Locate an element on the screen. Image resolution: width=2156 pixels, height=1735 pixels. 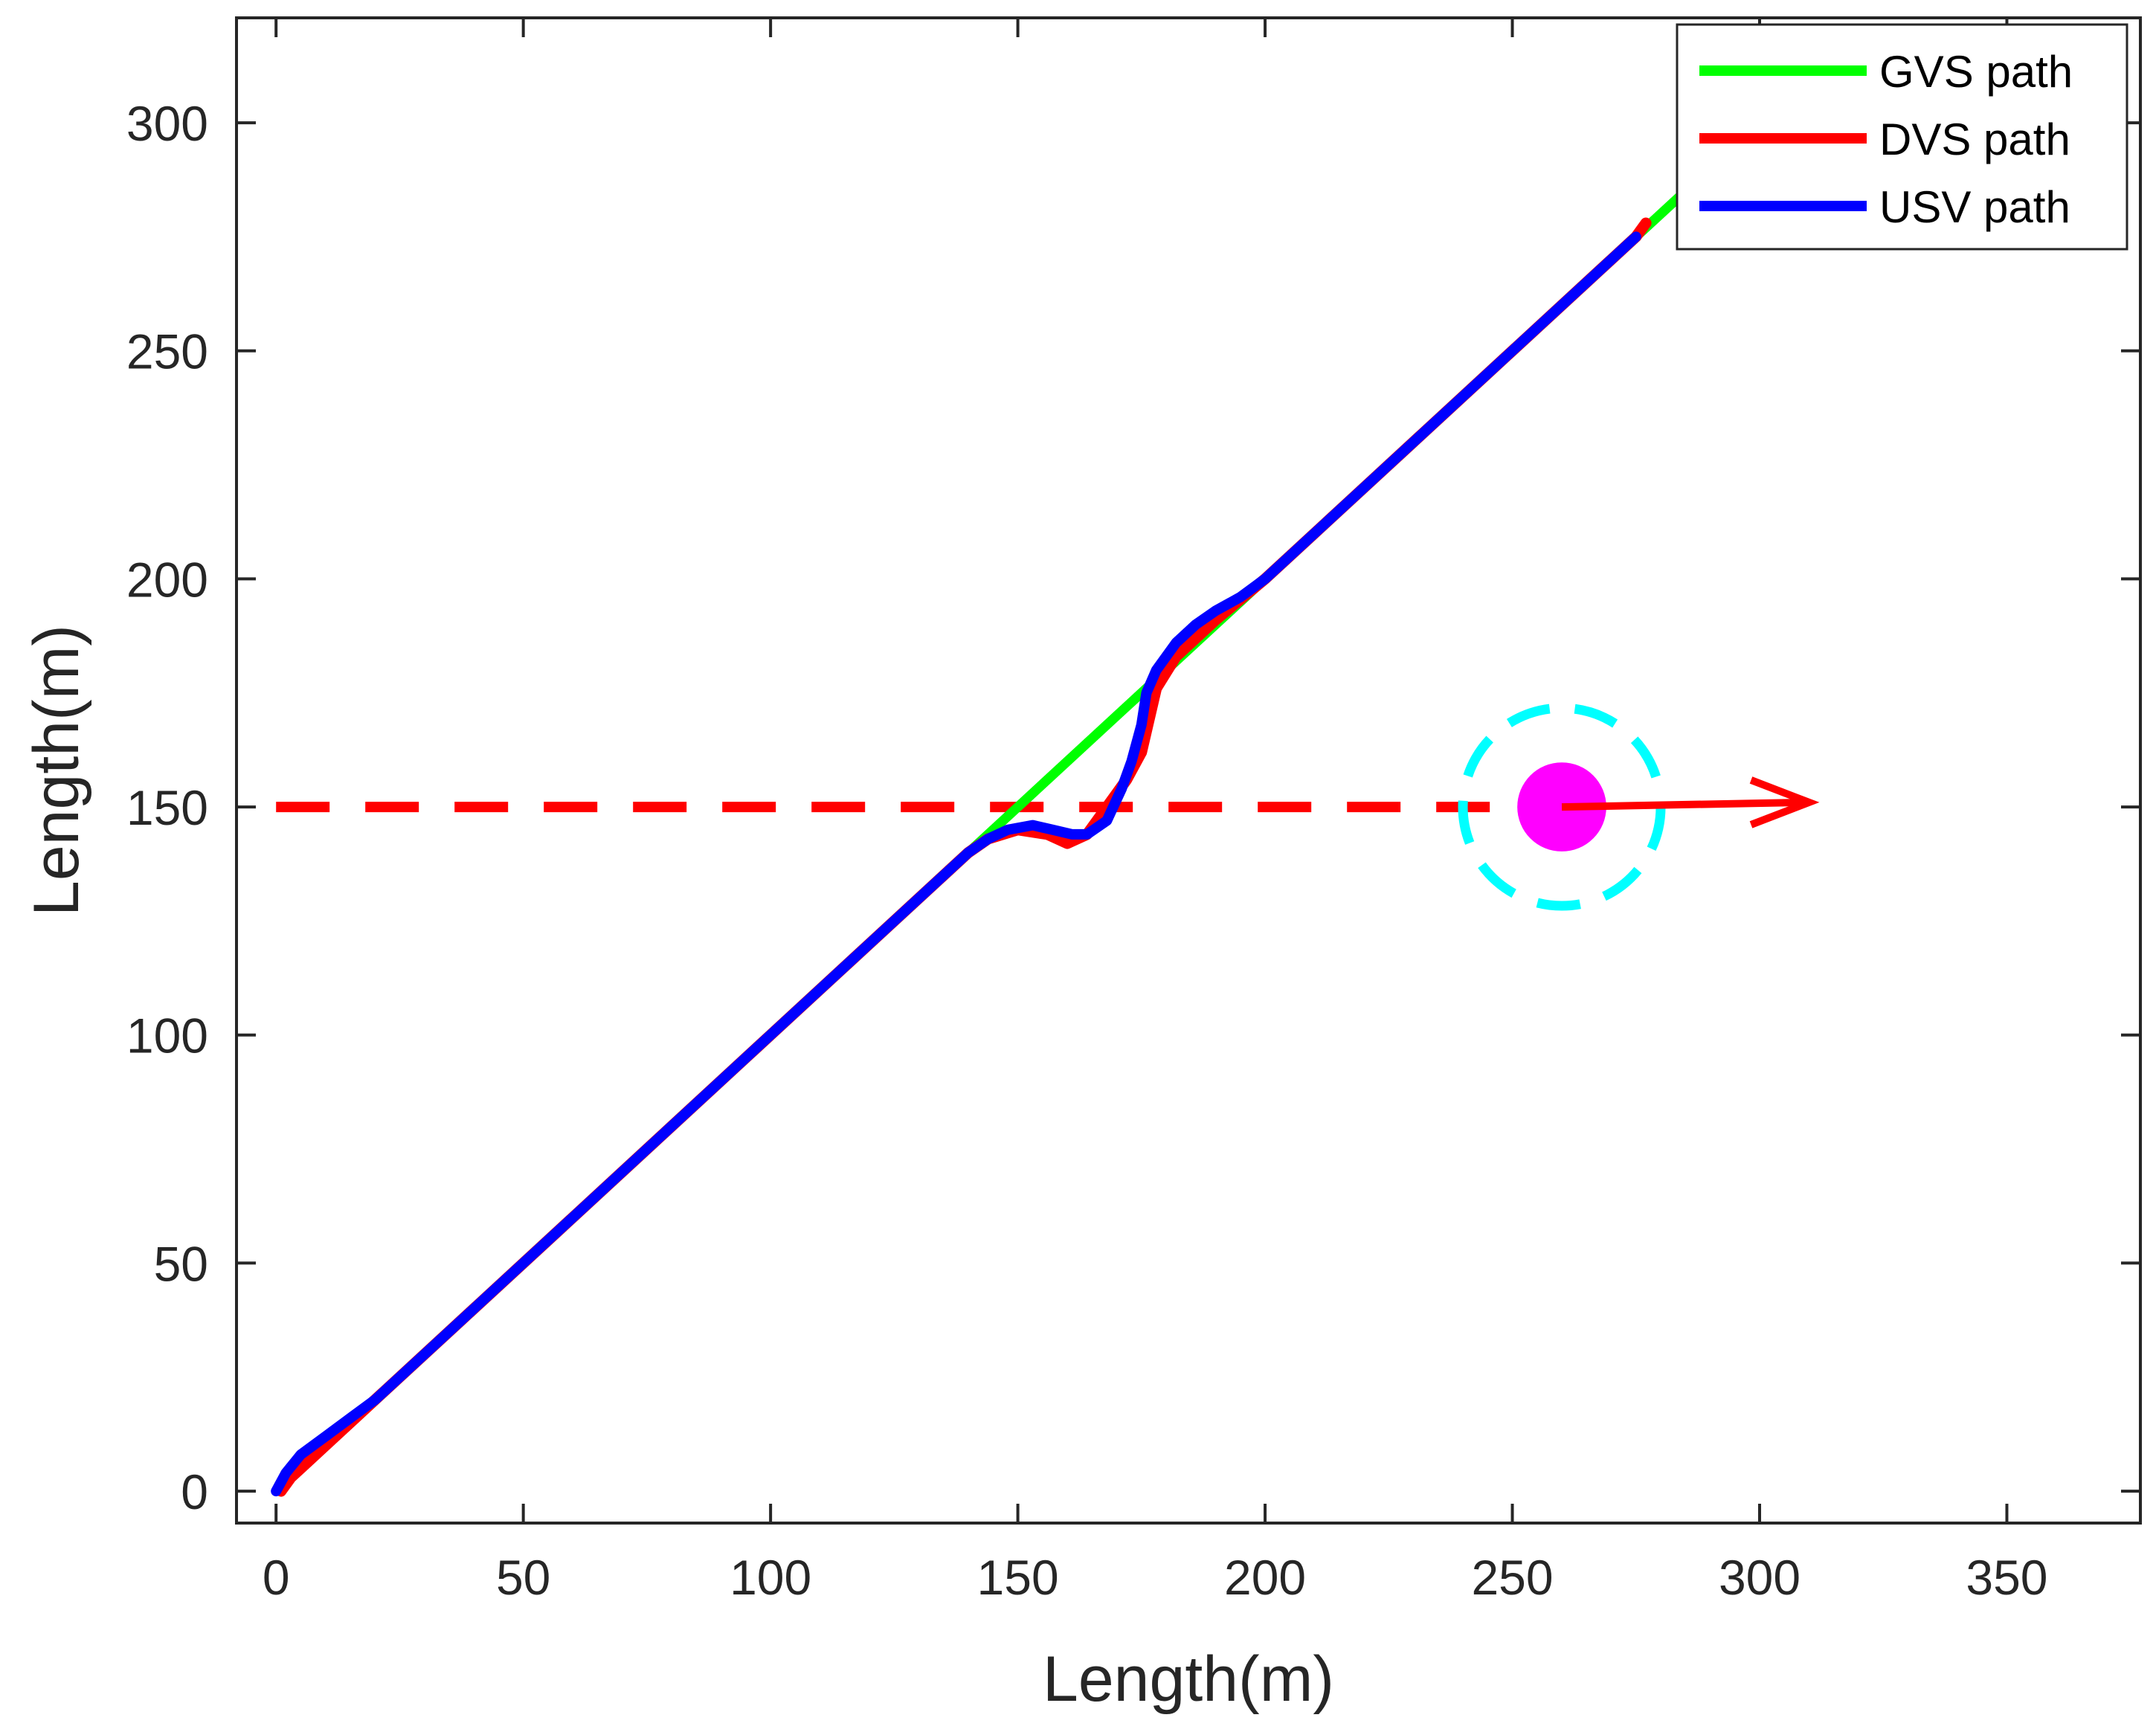
x-tick-label: 200 is located at coordinates (1265, 1577).